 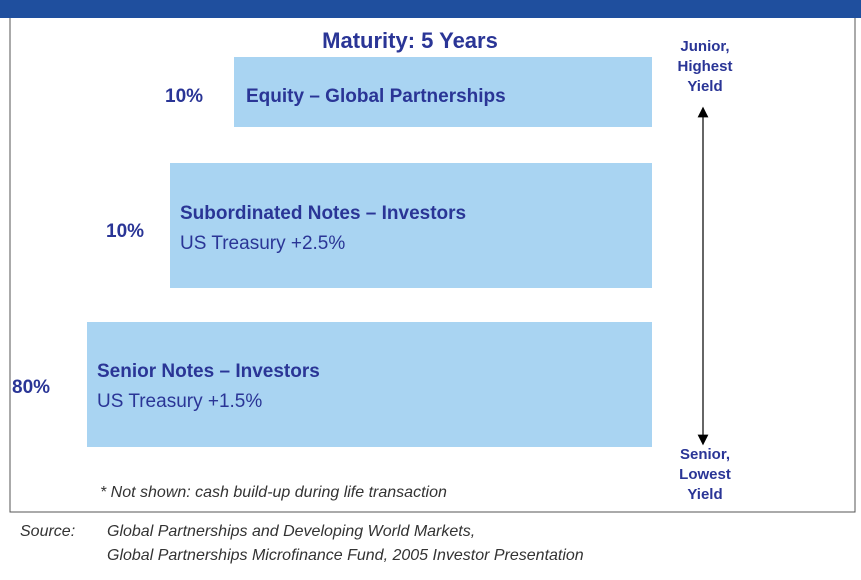 What do you see at coordinates (410, 40) in the screenshot?
I see `title: Maturity: 5 Years` at bounding box center [410, 40].